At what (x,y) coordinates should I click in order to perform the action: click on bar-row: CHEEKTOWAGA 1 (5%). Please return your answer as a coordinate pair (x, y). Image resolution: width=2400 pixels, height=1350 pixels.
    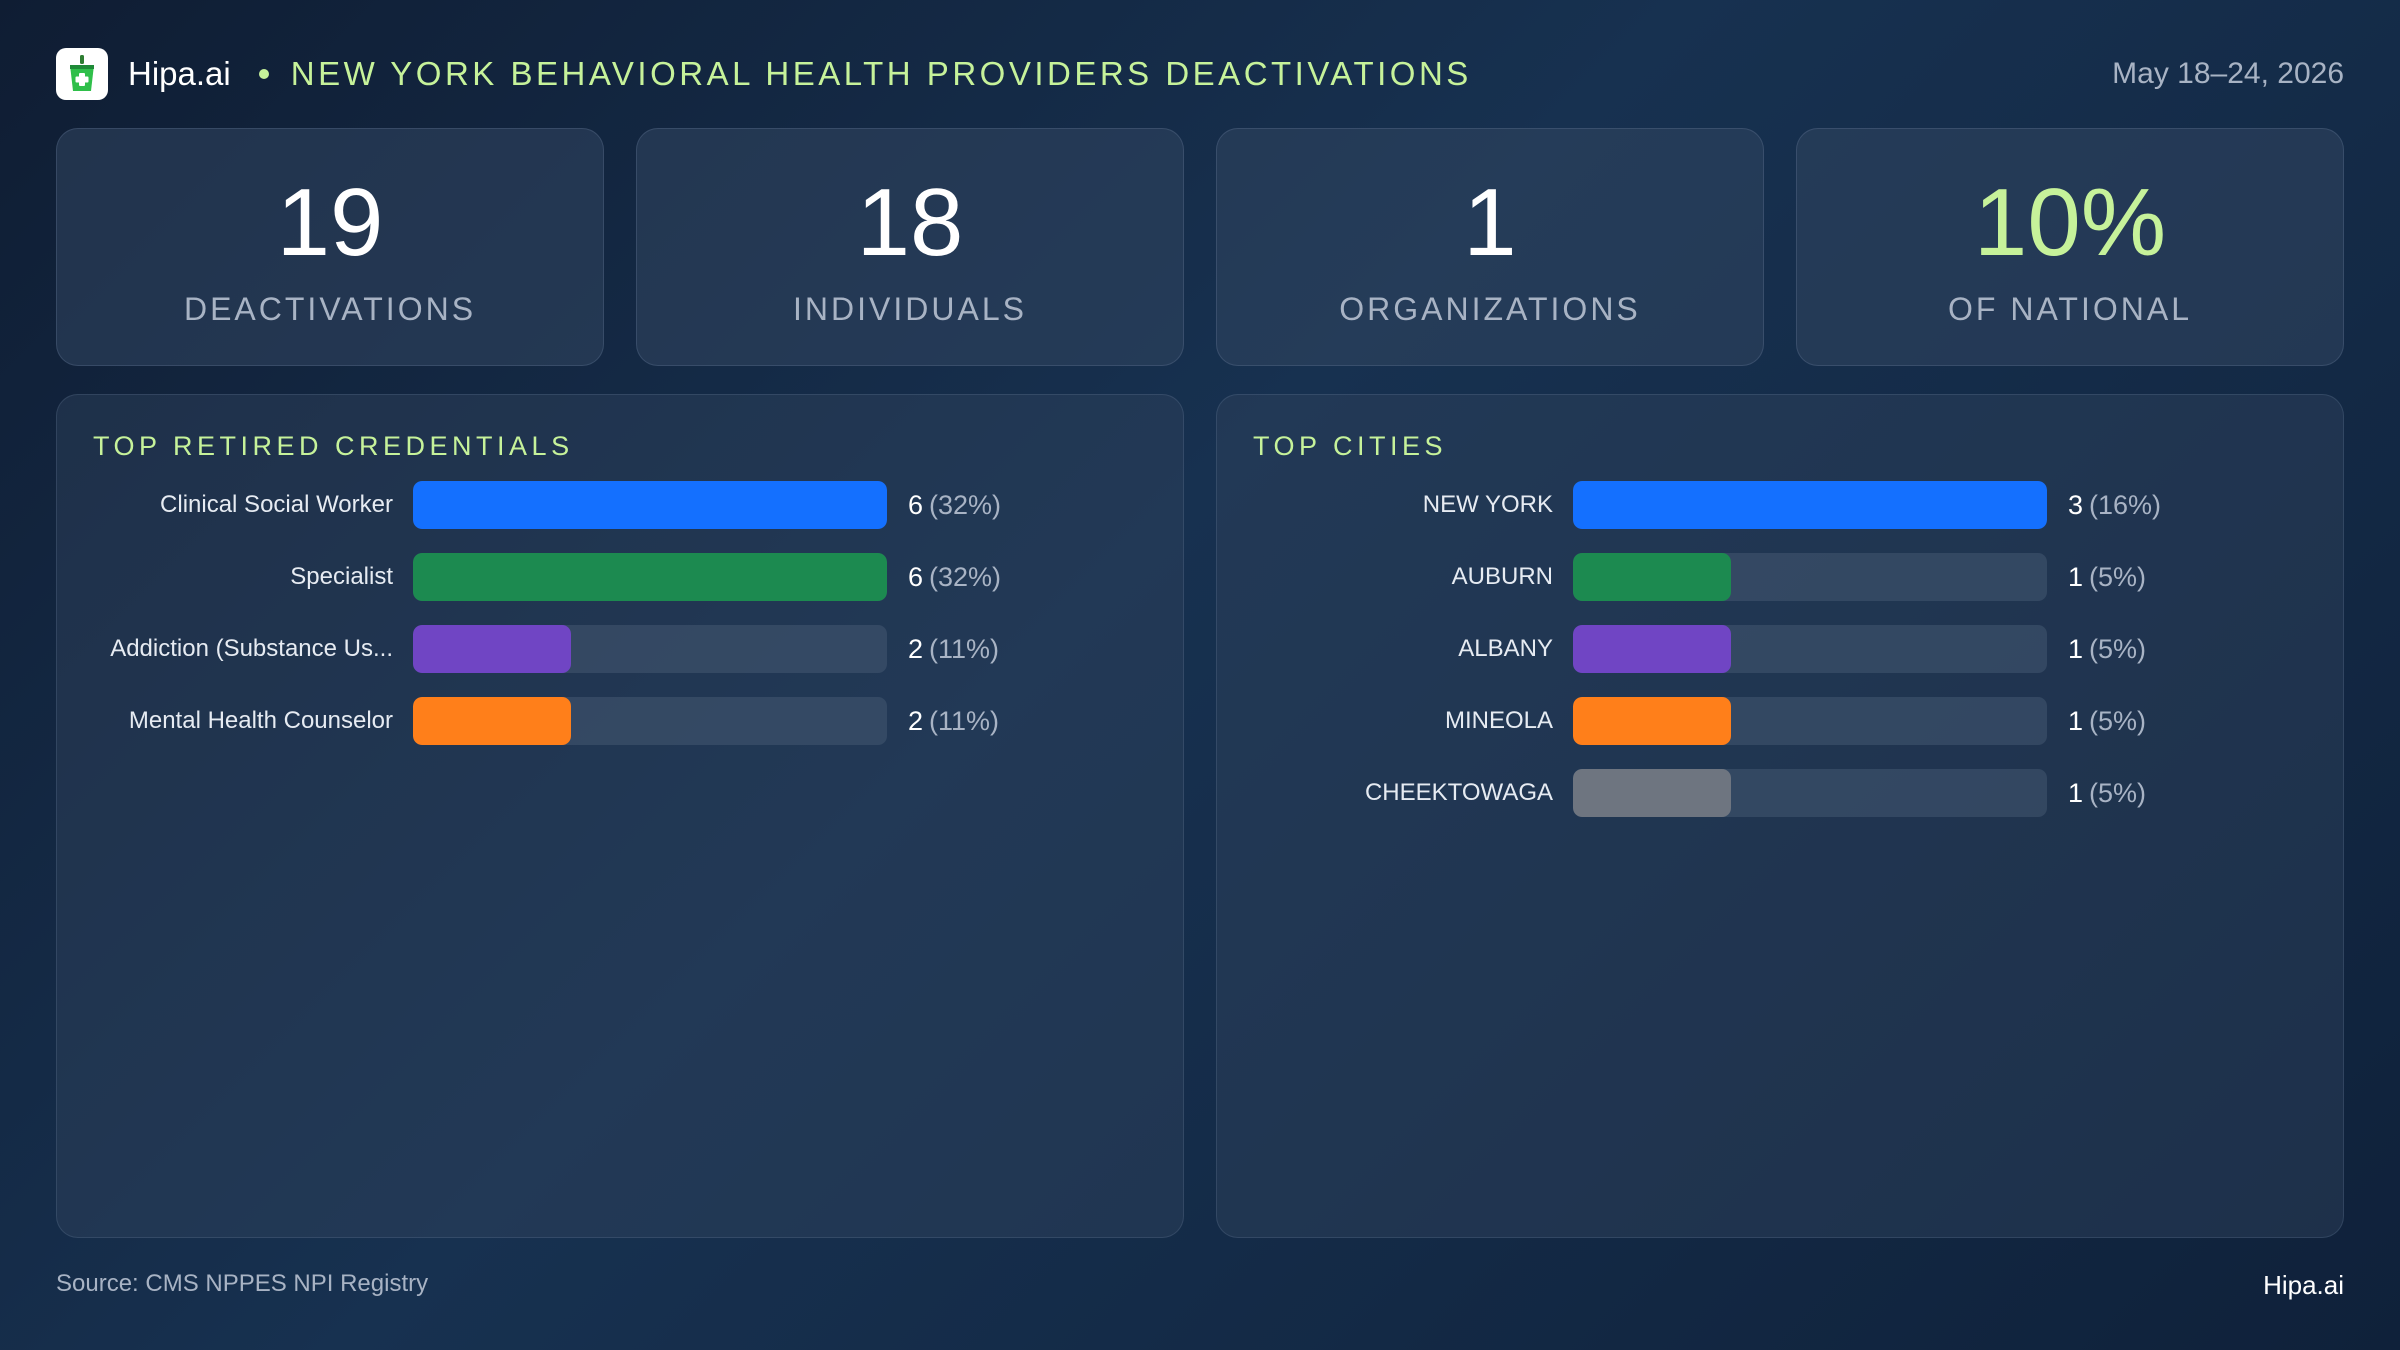
    Looking at the image, I should click on (1780, 793).